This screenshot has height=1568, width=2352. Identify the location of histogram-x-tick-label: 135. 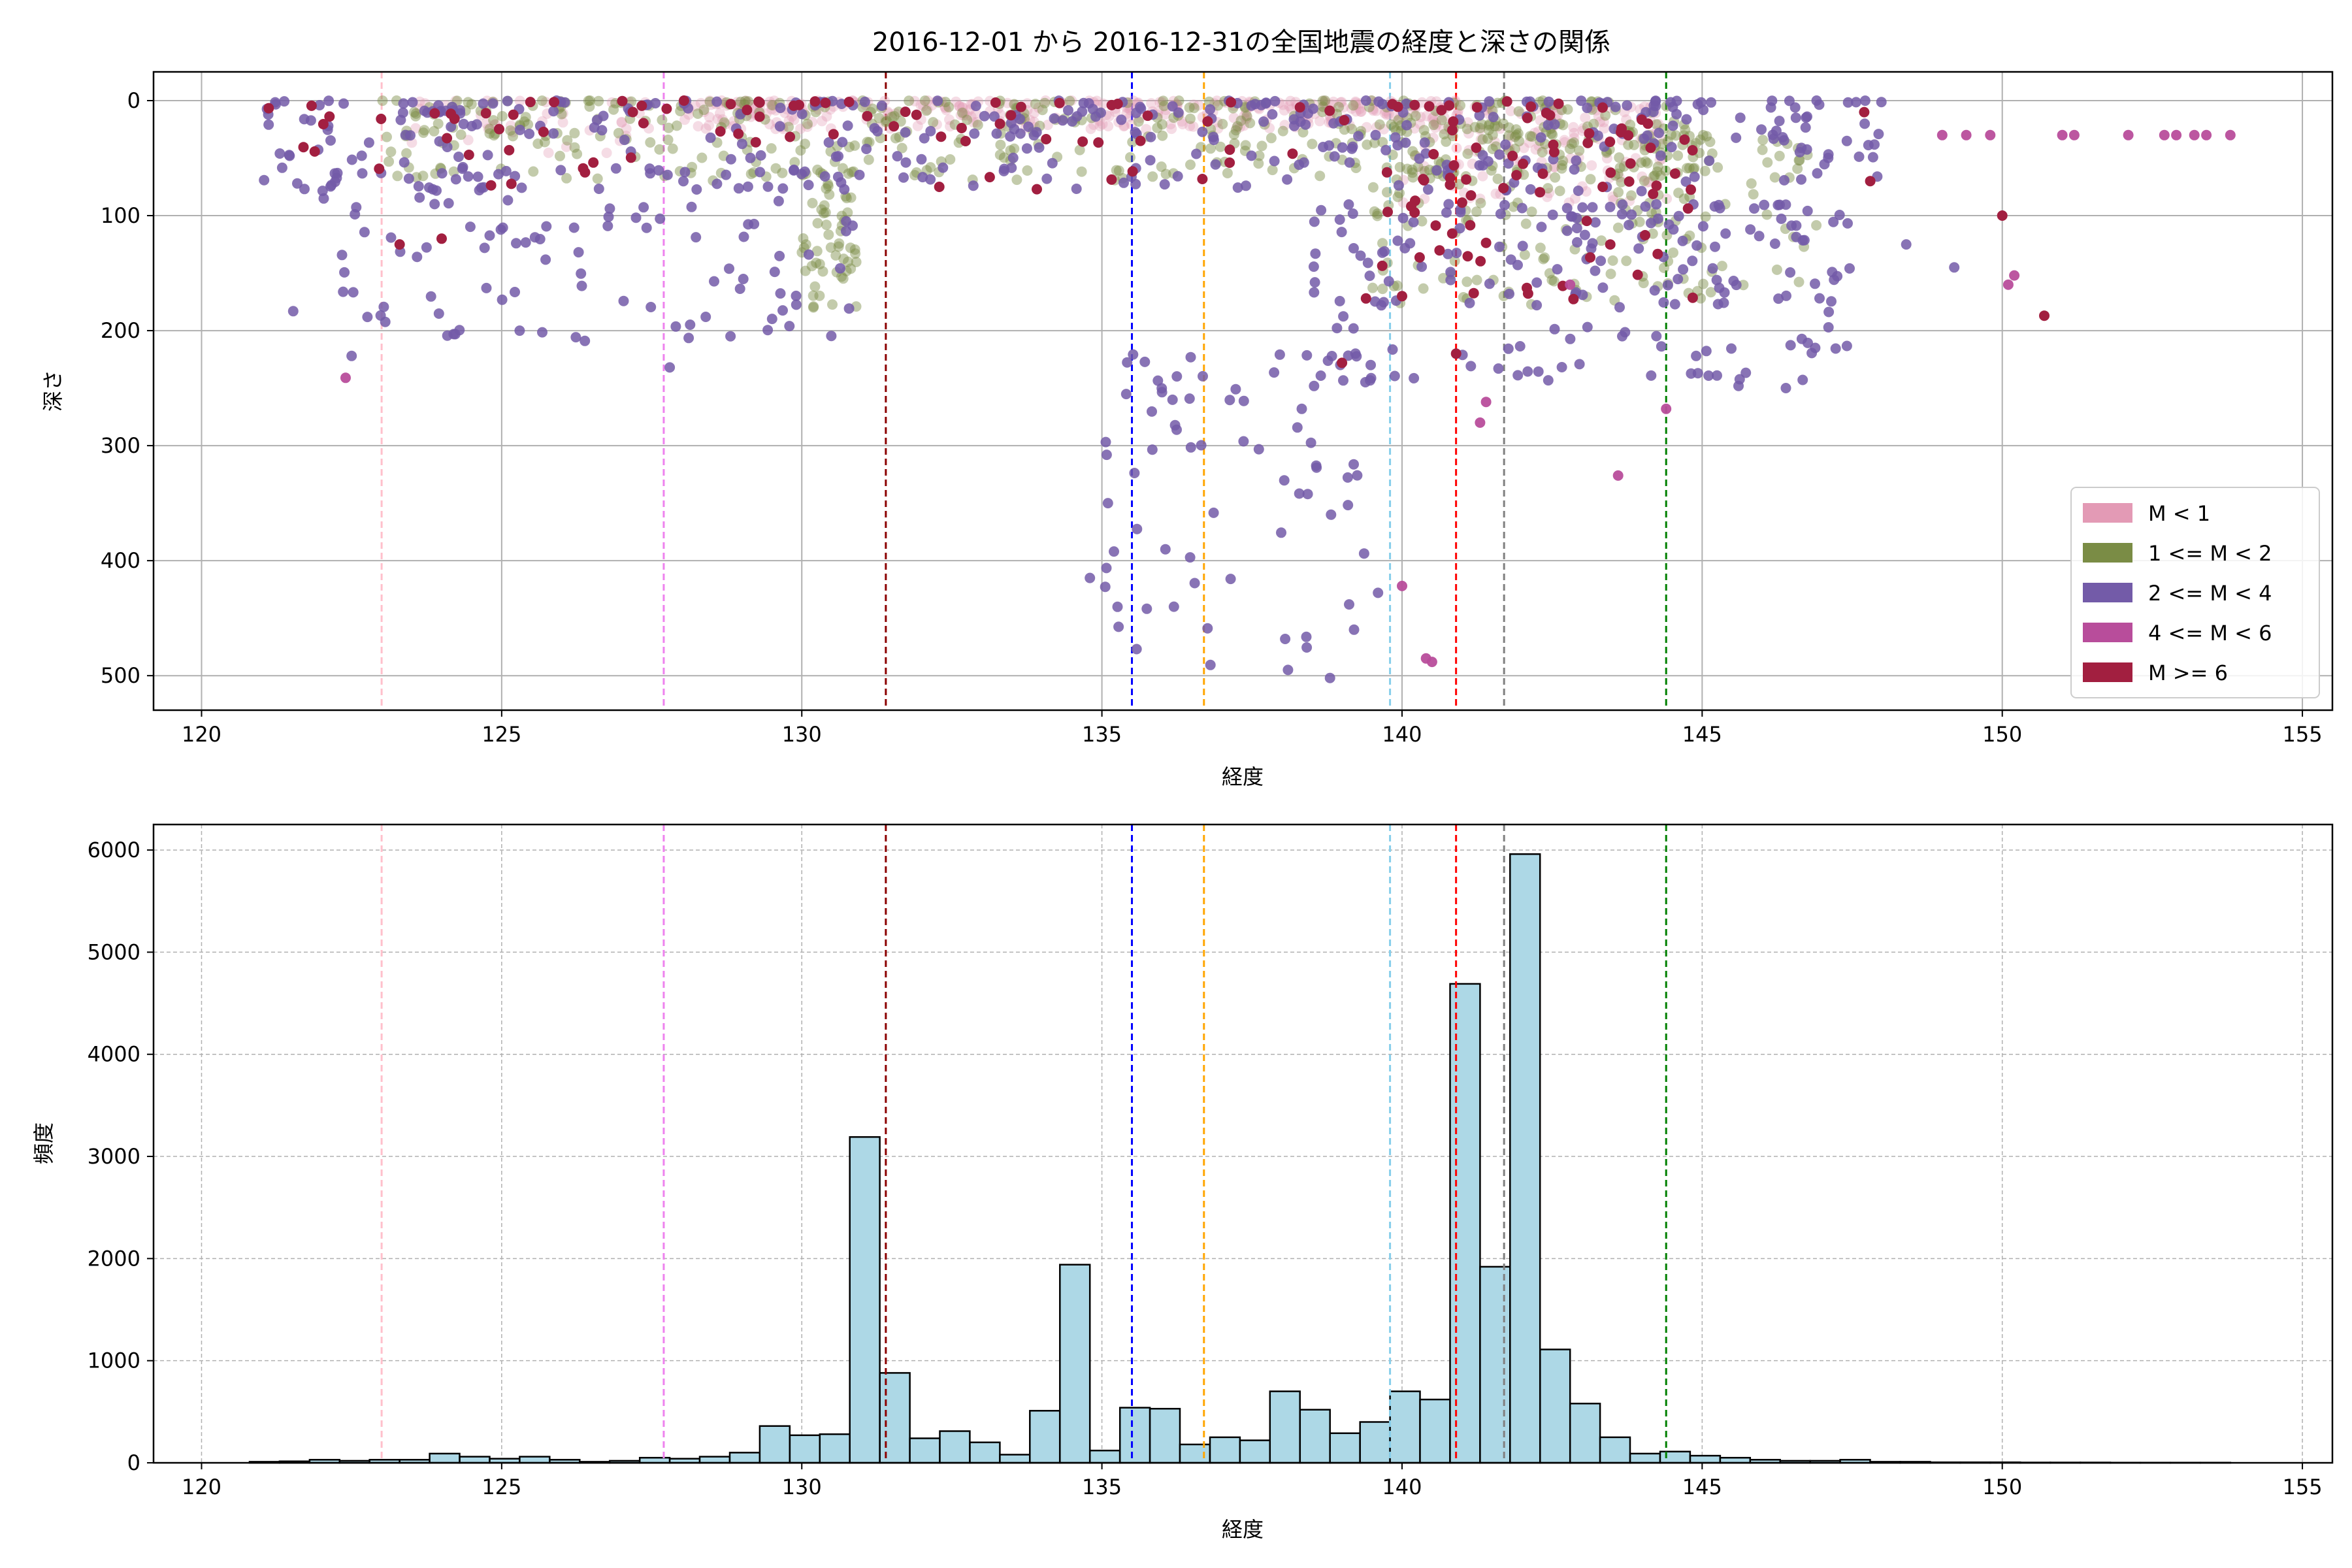
(1102, 1487).